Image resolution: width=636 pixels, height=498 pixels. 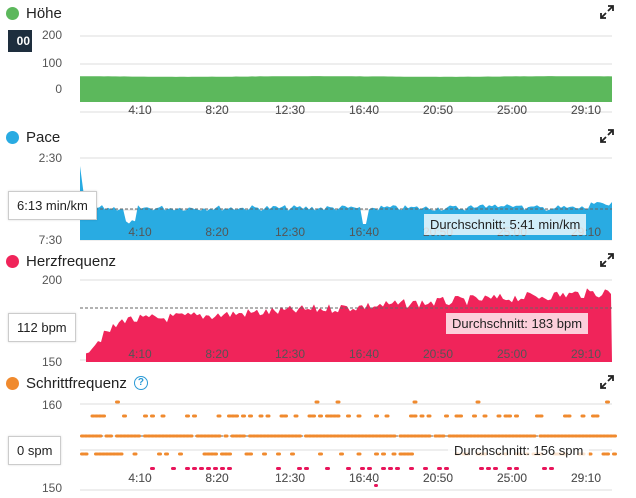 What do you see at coordinates (52, 280) in the screenshot?
I see `y-tick-label: 200` at bounding box center [52, 280].